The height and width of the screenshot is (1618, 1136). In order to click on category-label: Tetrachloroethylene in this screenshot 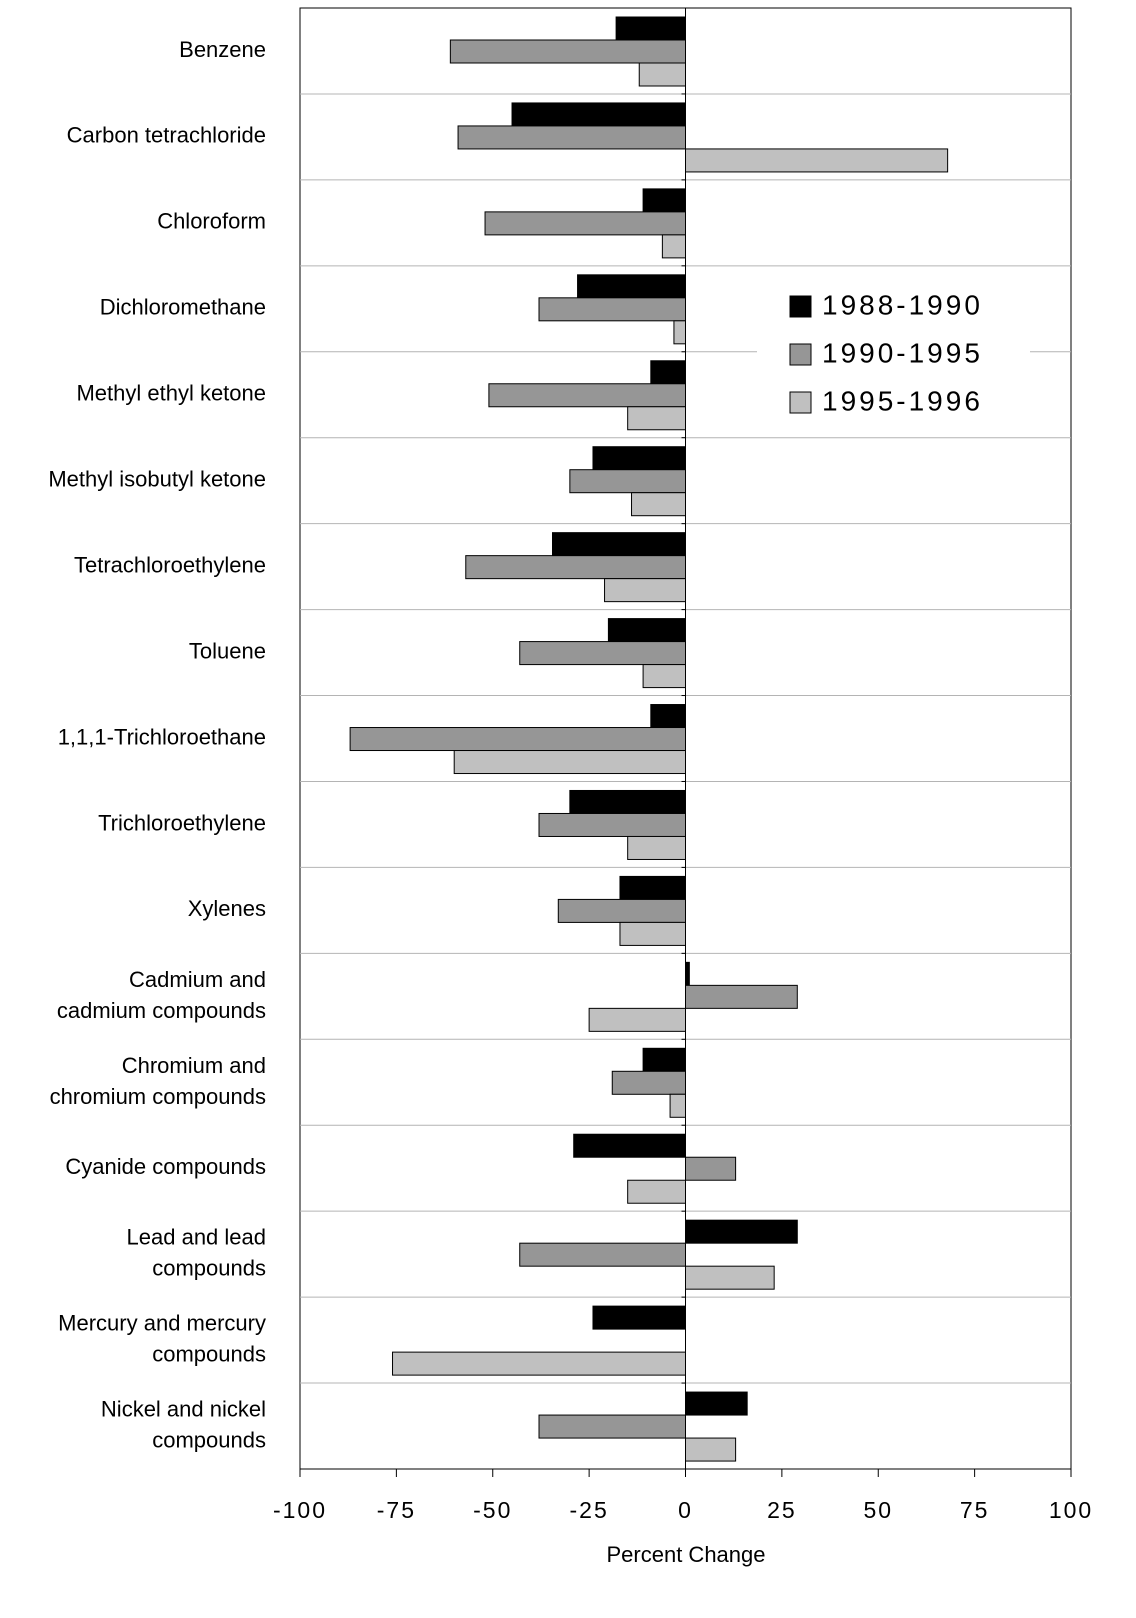, I will do `click(170, 564)`.